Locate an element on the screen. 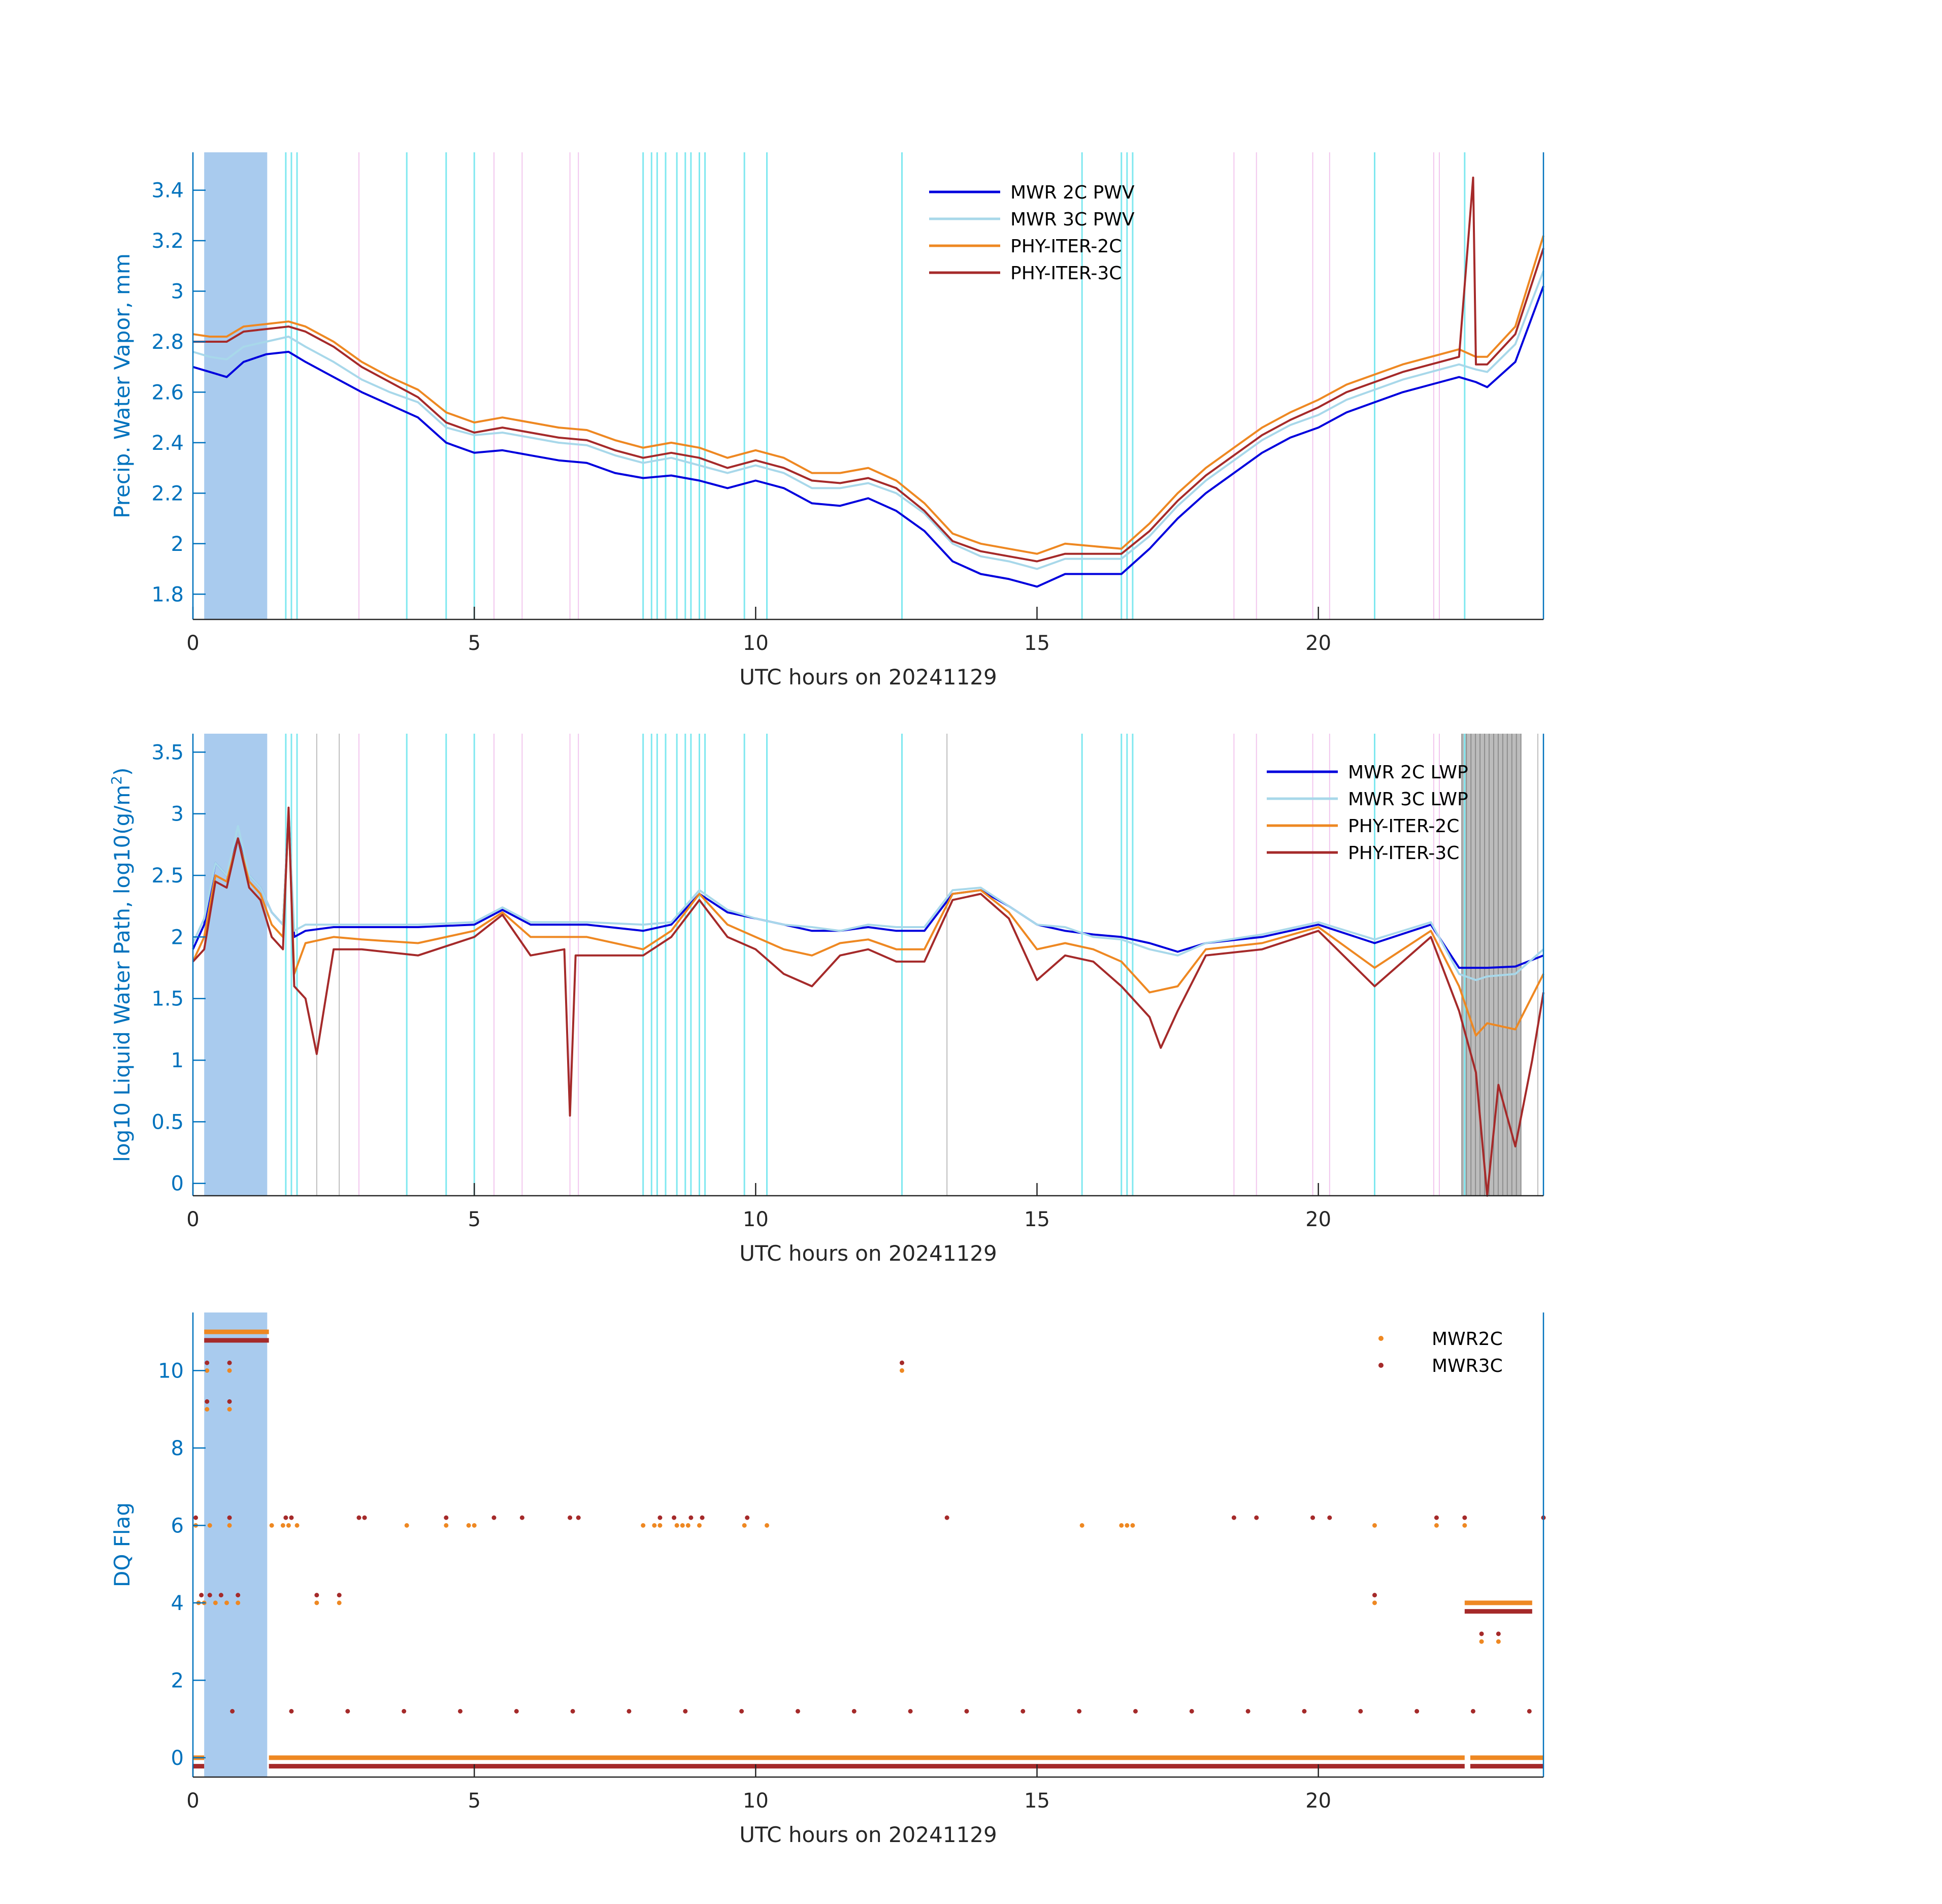 The width and height of the screenshot is (1942, 1904). lwp-x-axis-title: UTC hours on 20241129 is located at coordinates (868, 1253).